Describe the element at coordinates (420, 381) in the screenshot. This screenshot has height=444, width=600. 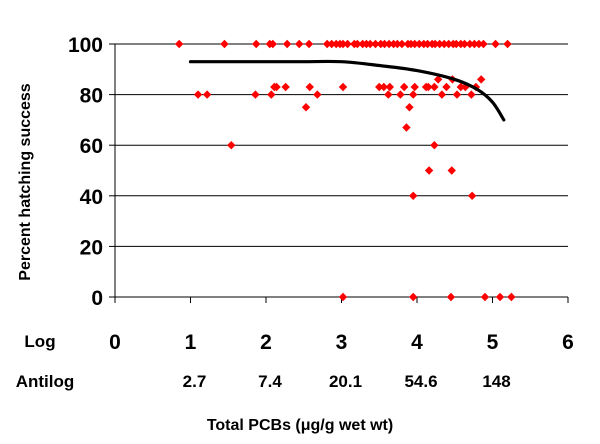
I see `antilog-label: 54.6` at that location.